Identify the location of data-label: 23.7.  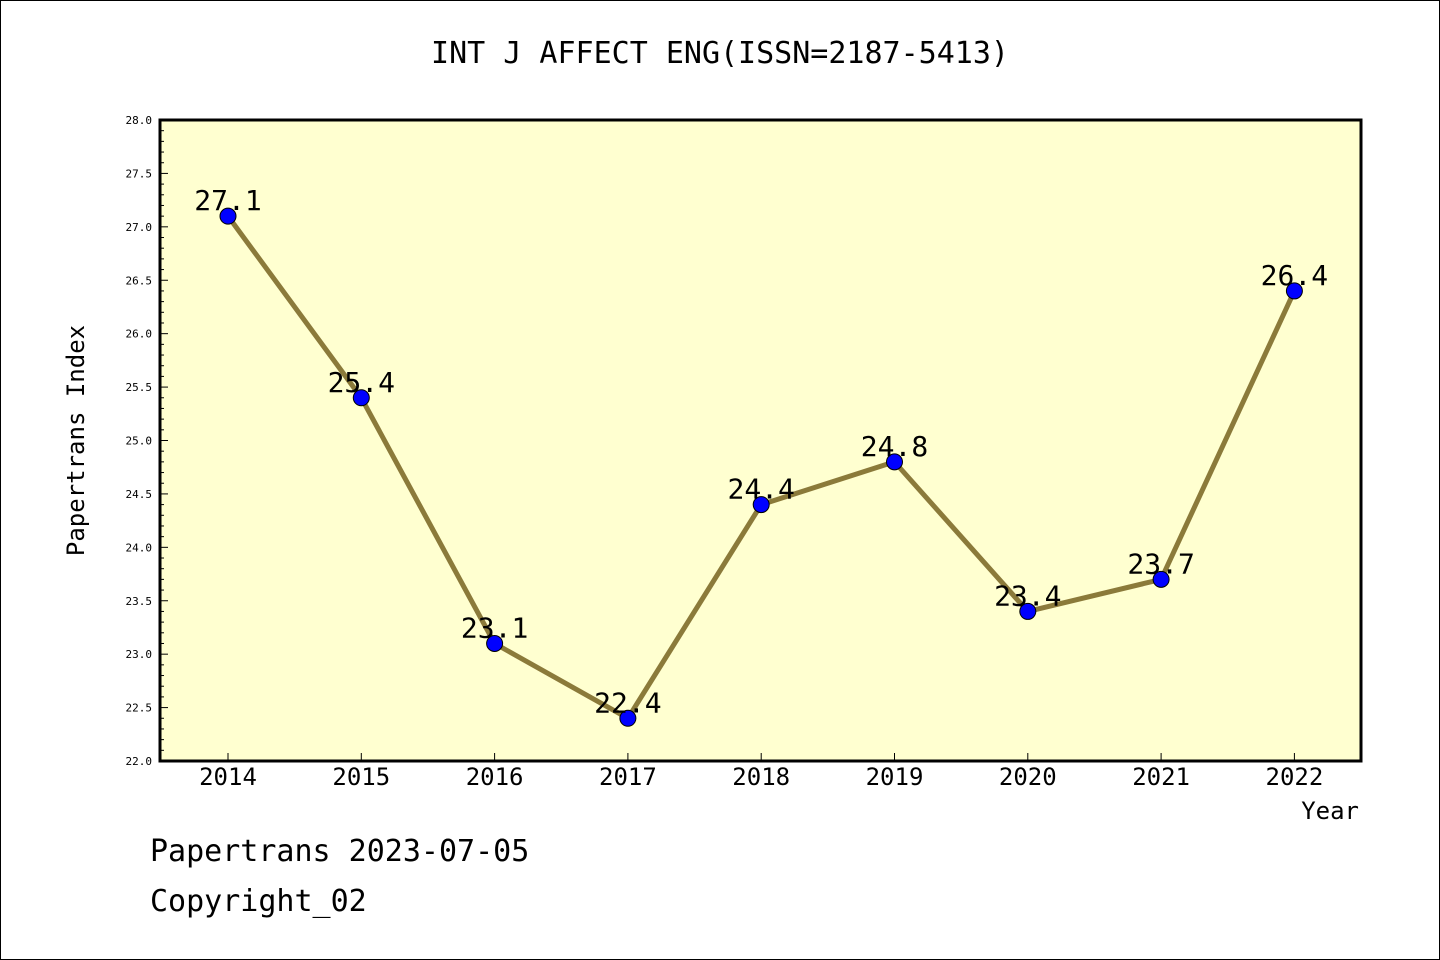
(1160, 563).